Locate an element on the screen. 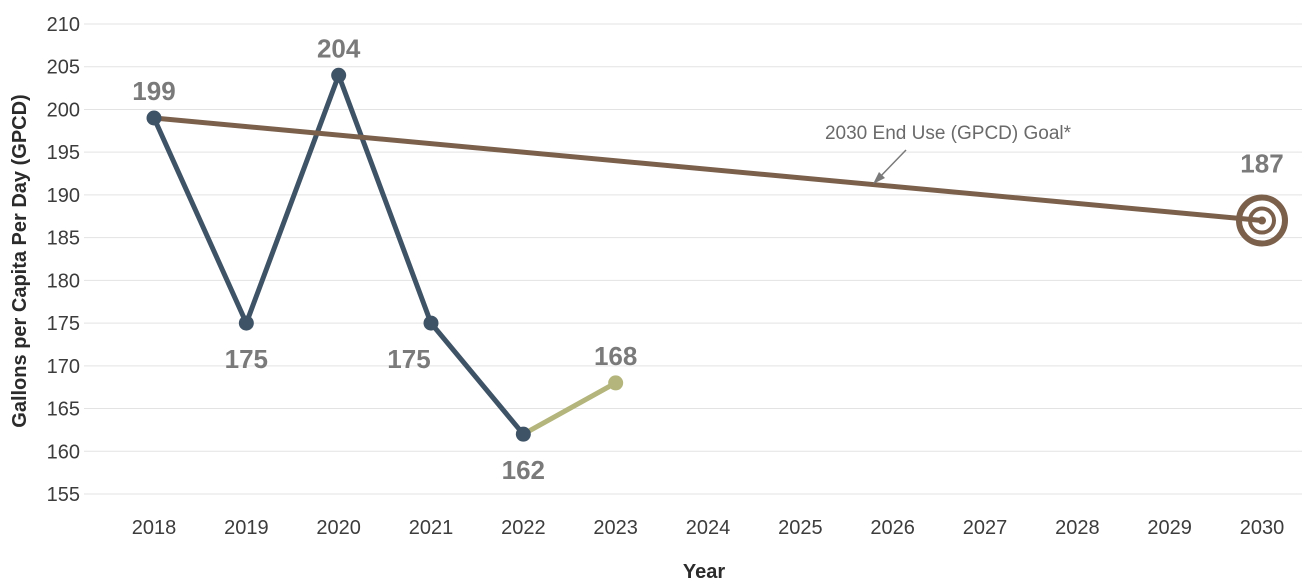  y-tick-label-185: 185 is located at coordinates (63, 239).